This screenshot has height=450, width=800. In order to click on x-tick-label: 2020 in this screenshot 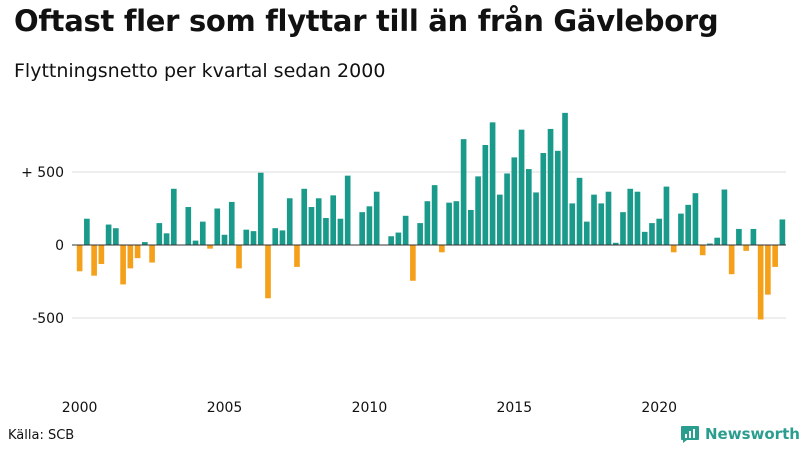, I will do `click(659, 408)`.